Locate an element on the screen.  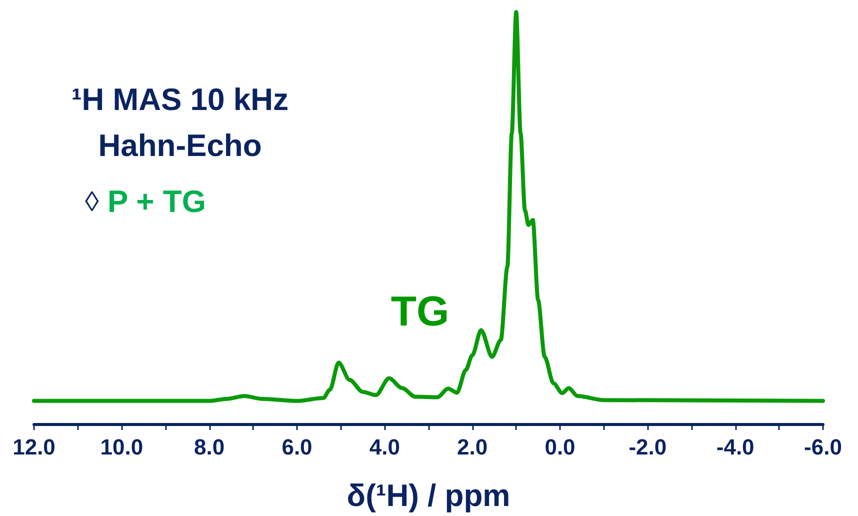
x-tick-label: -4.0 is located at coordinates (735, 447).